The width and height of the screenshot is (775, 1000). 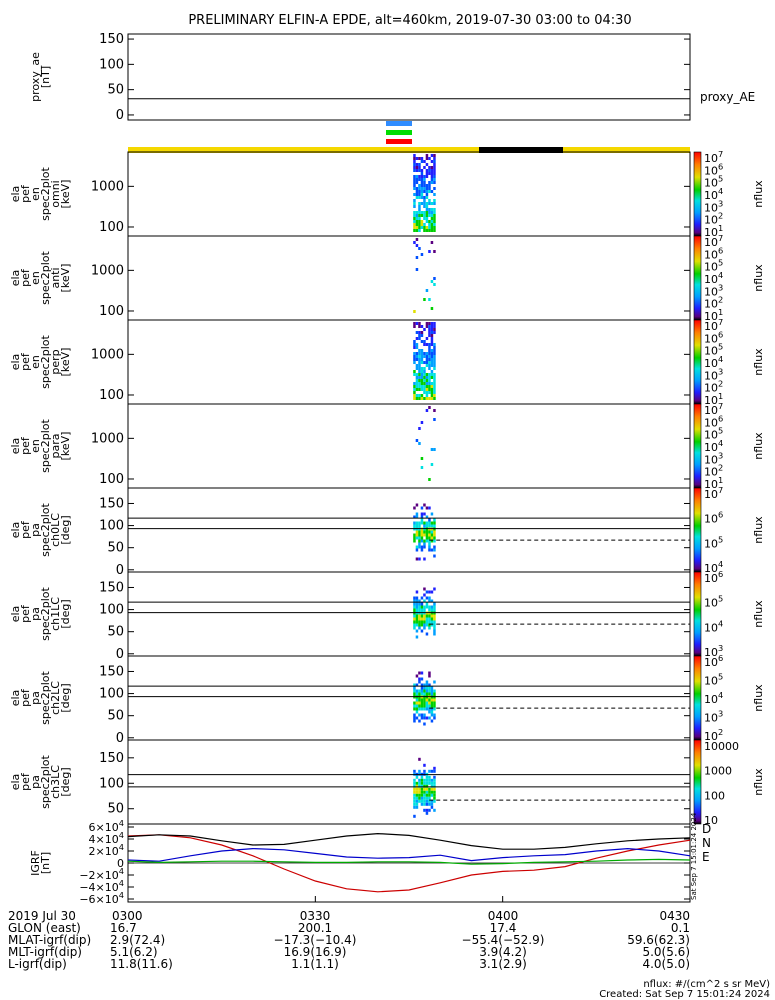 What do you see at coordinates (115, 809) in the screenshot?
I see `ytick-label: 50` at bounding box center [115, 809].